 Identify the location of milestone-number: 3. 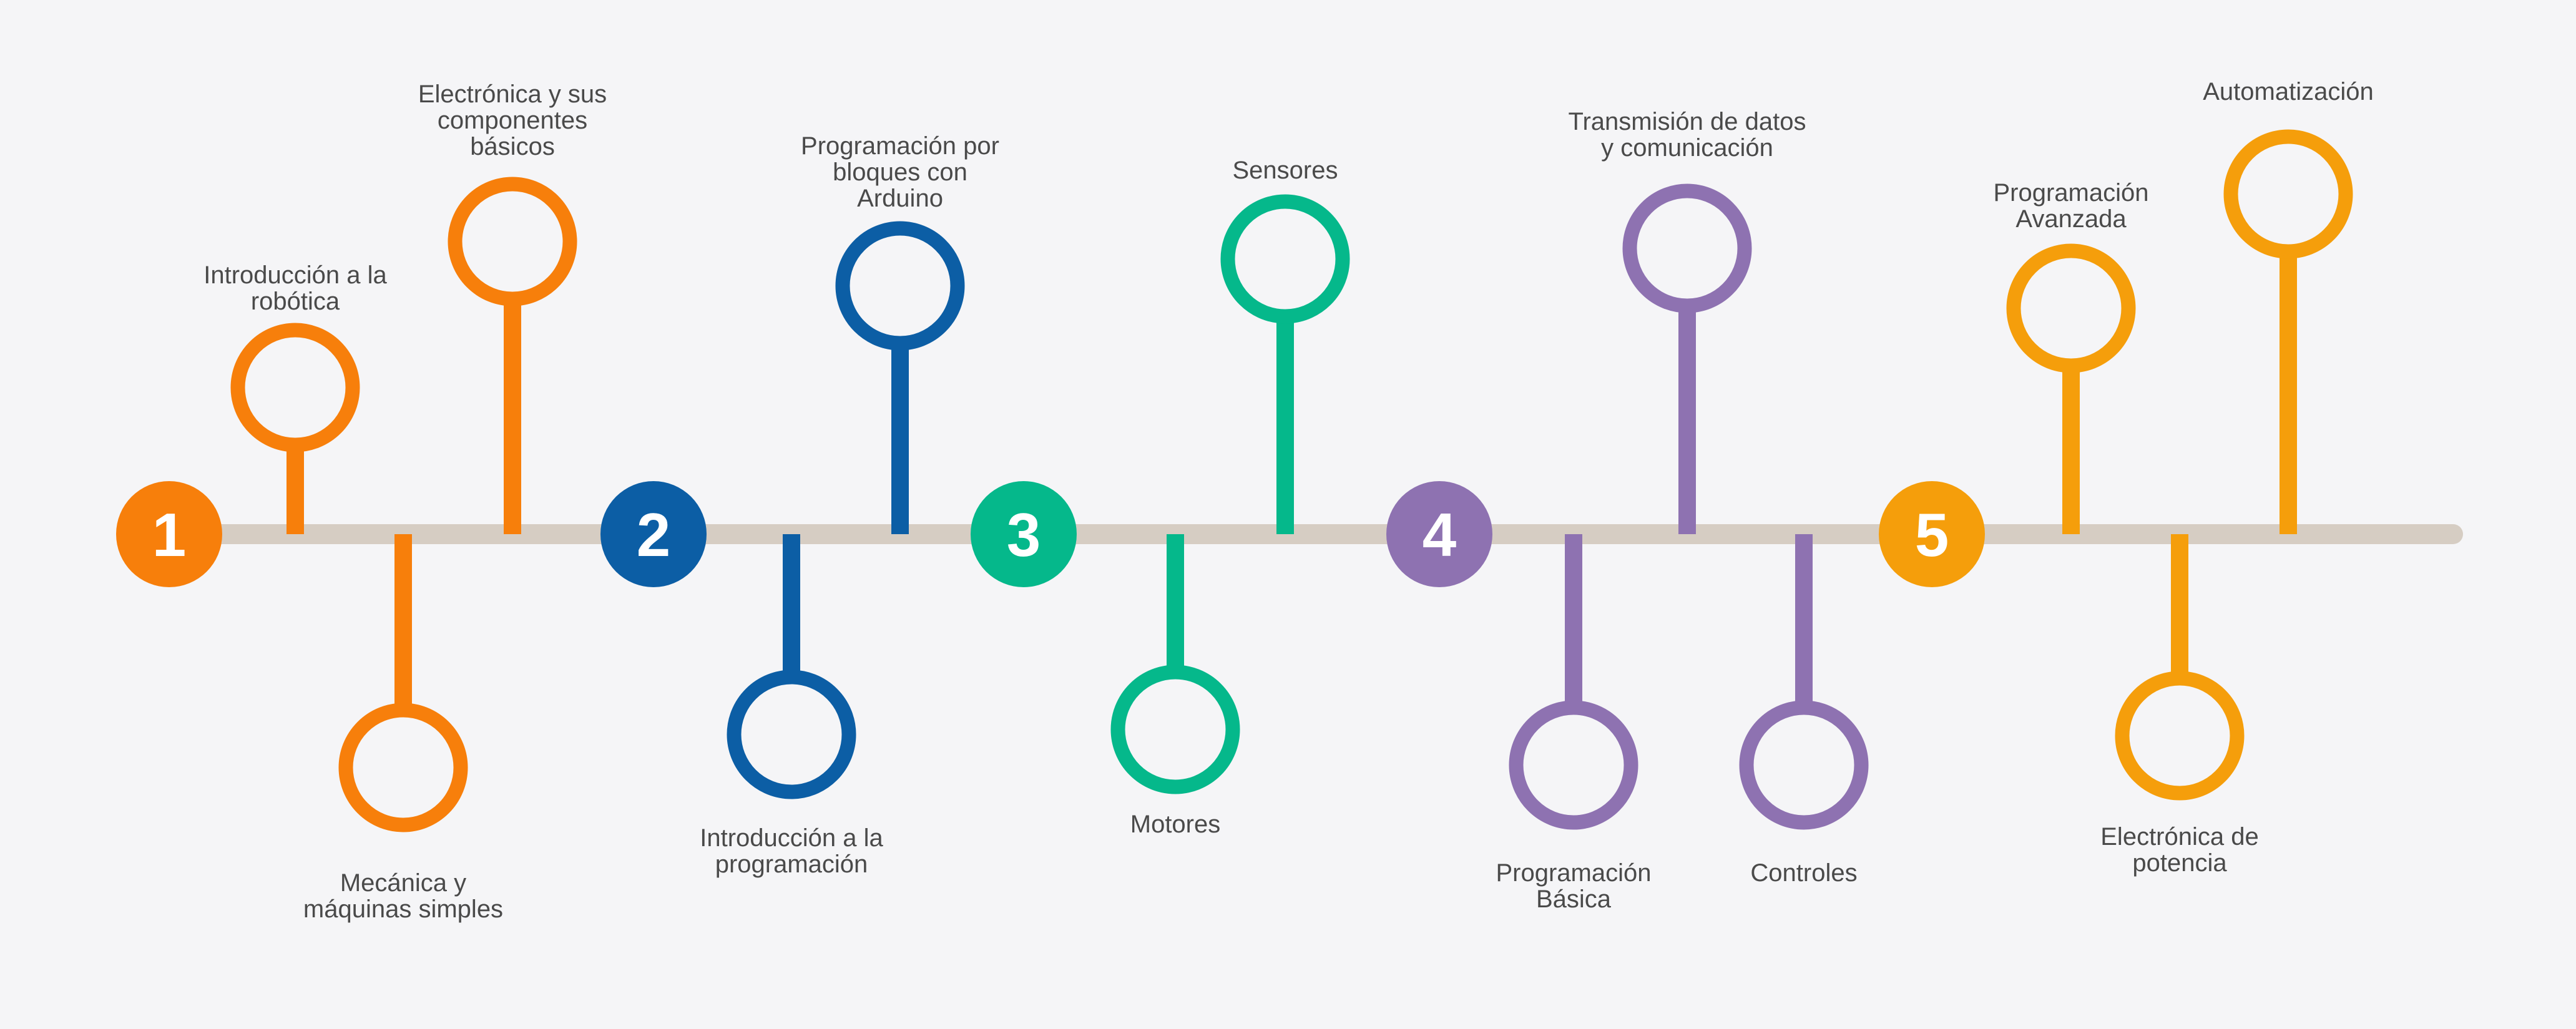
(1024, 534).